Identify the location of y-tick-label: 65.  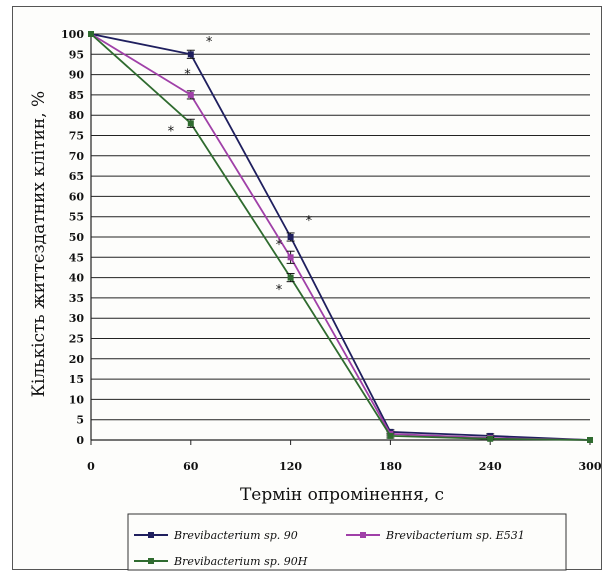
(76, 176).